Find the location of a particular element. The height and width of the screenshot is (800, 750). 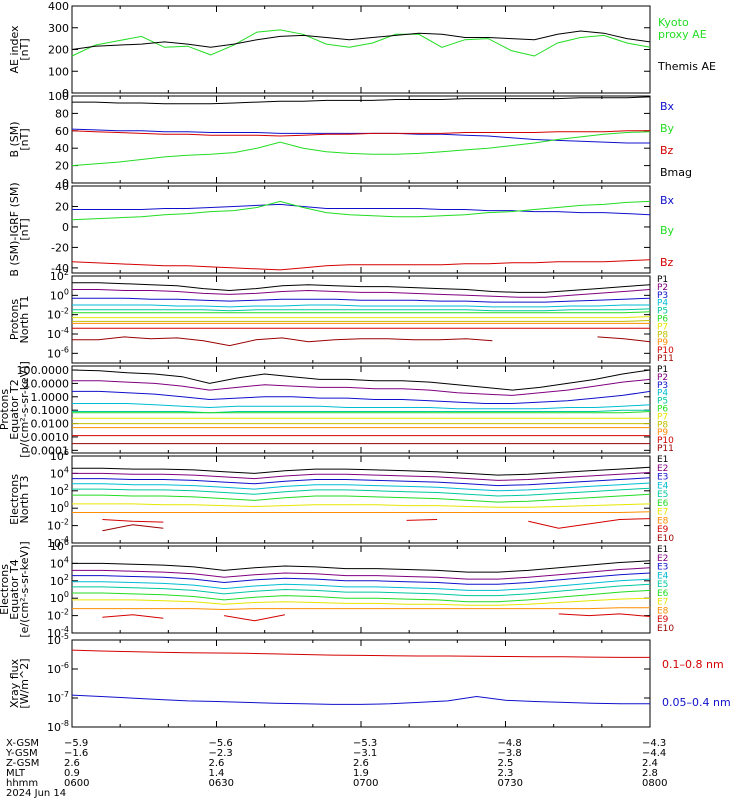

y-tick-label: 0.0100 is located at coordinates (50, 424).